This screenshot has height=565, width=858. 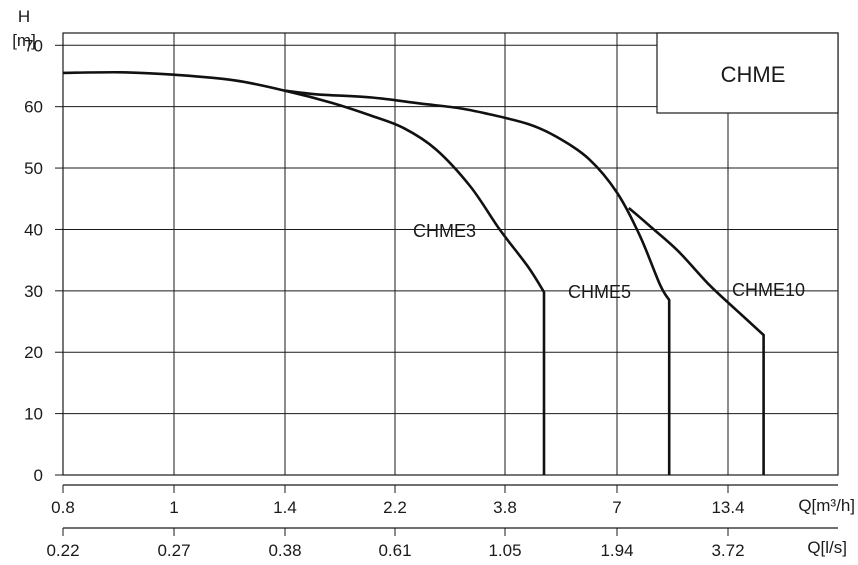 I want to click on y-axis-unit: [m], so click(x=24, y=40).